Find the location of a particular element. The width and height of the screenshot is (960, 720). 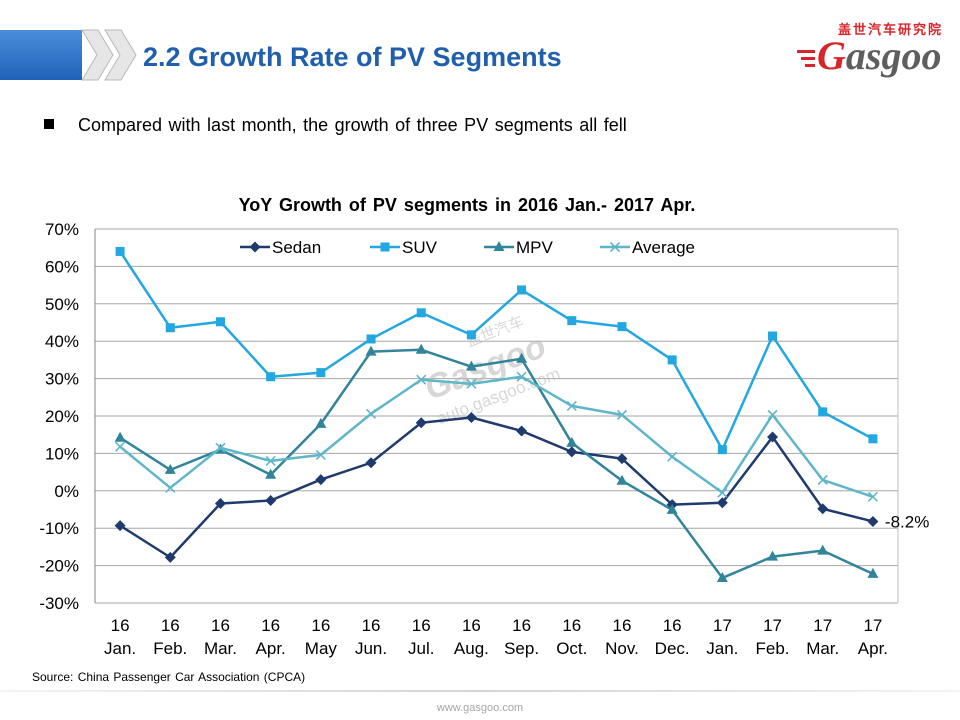

x-tick-month: Mar. is located at coordinates (220, 648).